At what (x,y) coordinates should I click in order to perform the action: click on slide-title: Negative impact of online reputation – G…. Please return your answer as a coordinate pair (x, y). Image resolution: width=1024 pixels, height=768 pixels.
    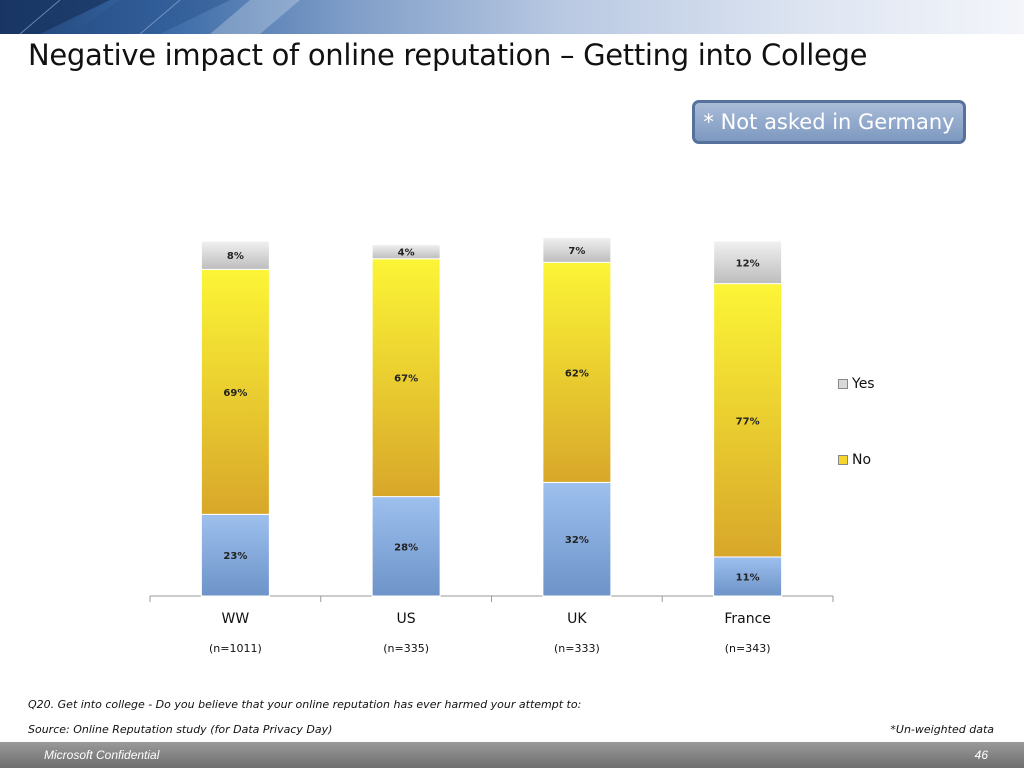
    Looking at the image, I should click on (448, 55).